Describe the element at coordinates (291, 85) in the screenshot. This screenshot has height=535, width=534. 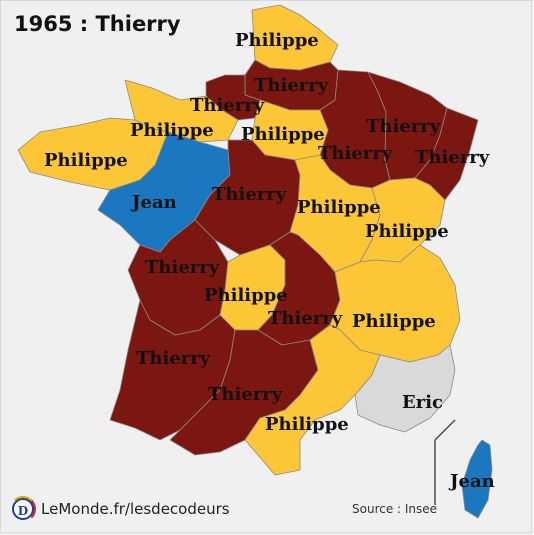
I see `label-picardie: Thierry` at that location.